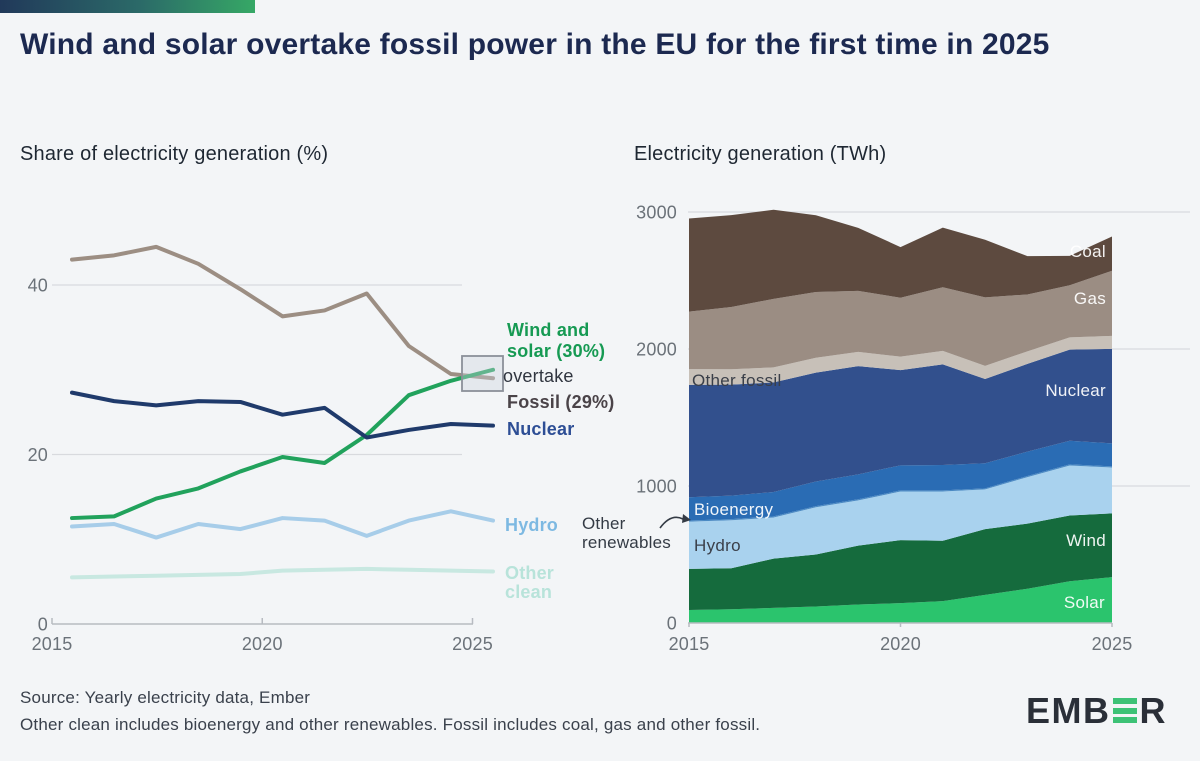 This screenshot has width=1200, height=761. Describe the element at coordinates (1153, 710) in the screenshot. I see `ember-logo-text-end: R` at that location.